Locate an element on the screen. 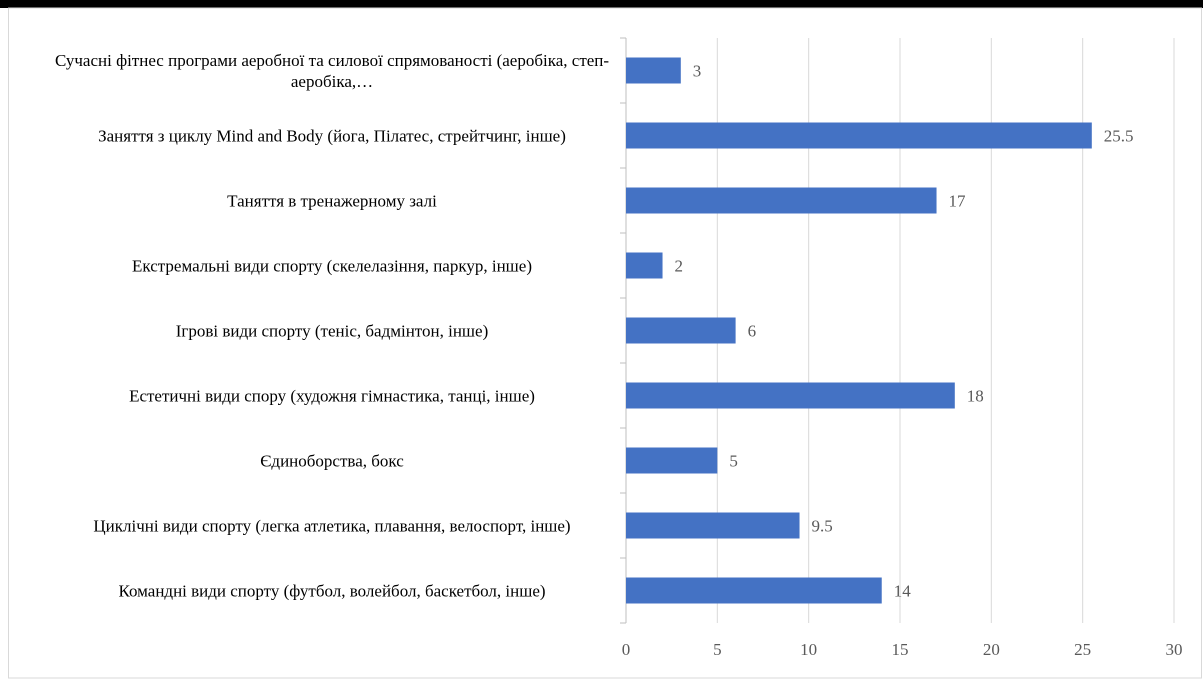 The image size is (1203, 679). x-tick-label: 0 is located at coordinates (626, 649).